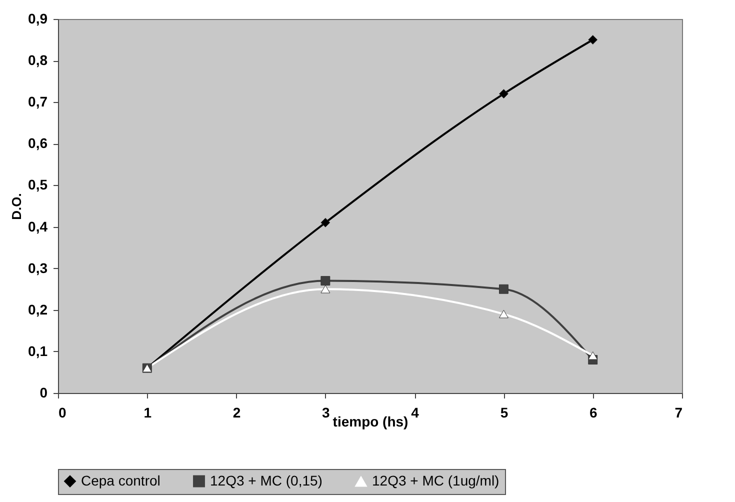  What do you see at coordinates (38, 226) in the screenshot?
I see `y-tick-label: 0,4` at bounding box center [38, 226].